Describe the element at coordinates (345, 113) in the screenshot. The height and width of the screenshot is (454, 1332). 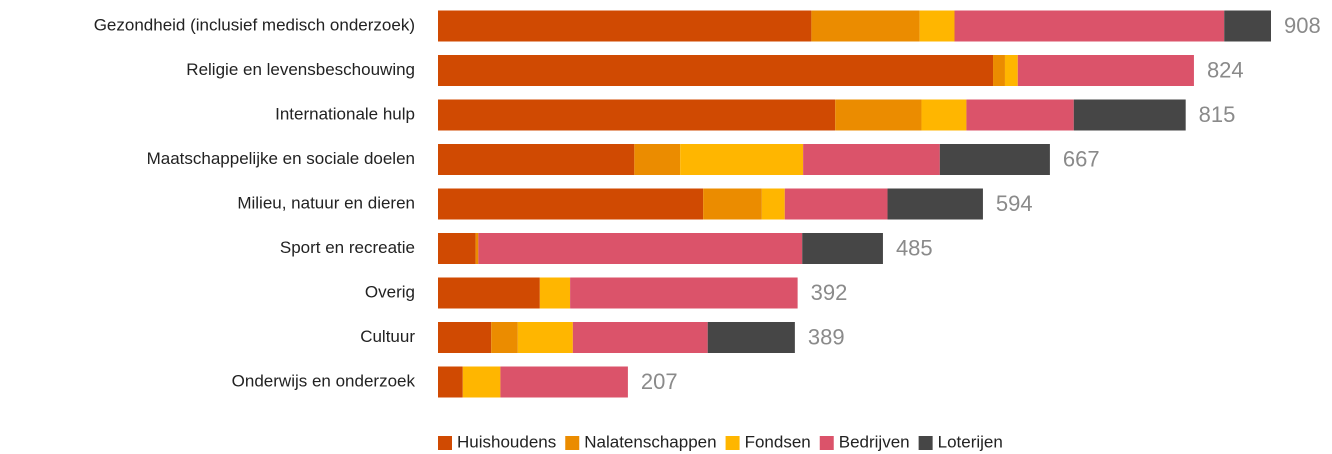
I see `category-label: Internationale hulp` at that location.